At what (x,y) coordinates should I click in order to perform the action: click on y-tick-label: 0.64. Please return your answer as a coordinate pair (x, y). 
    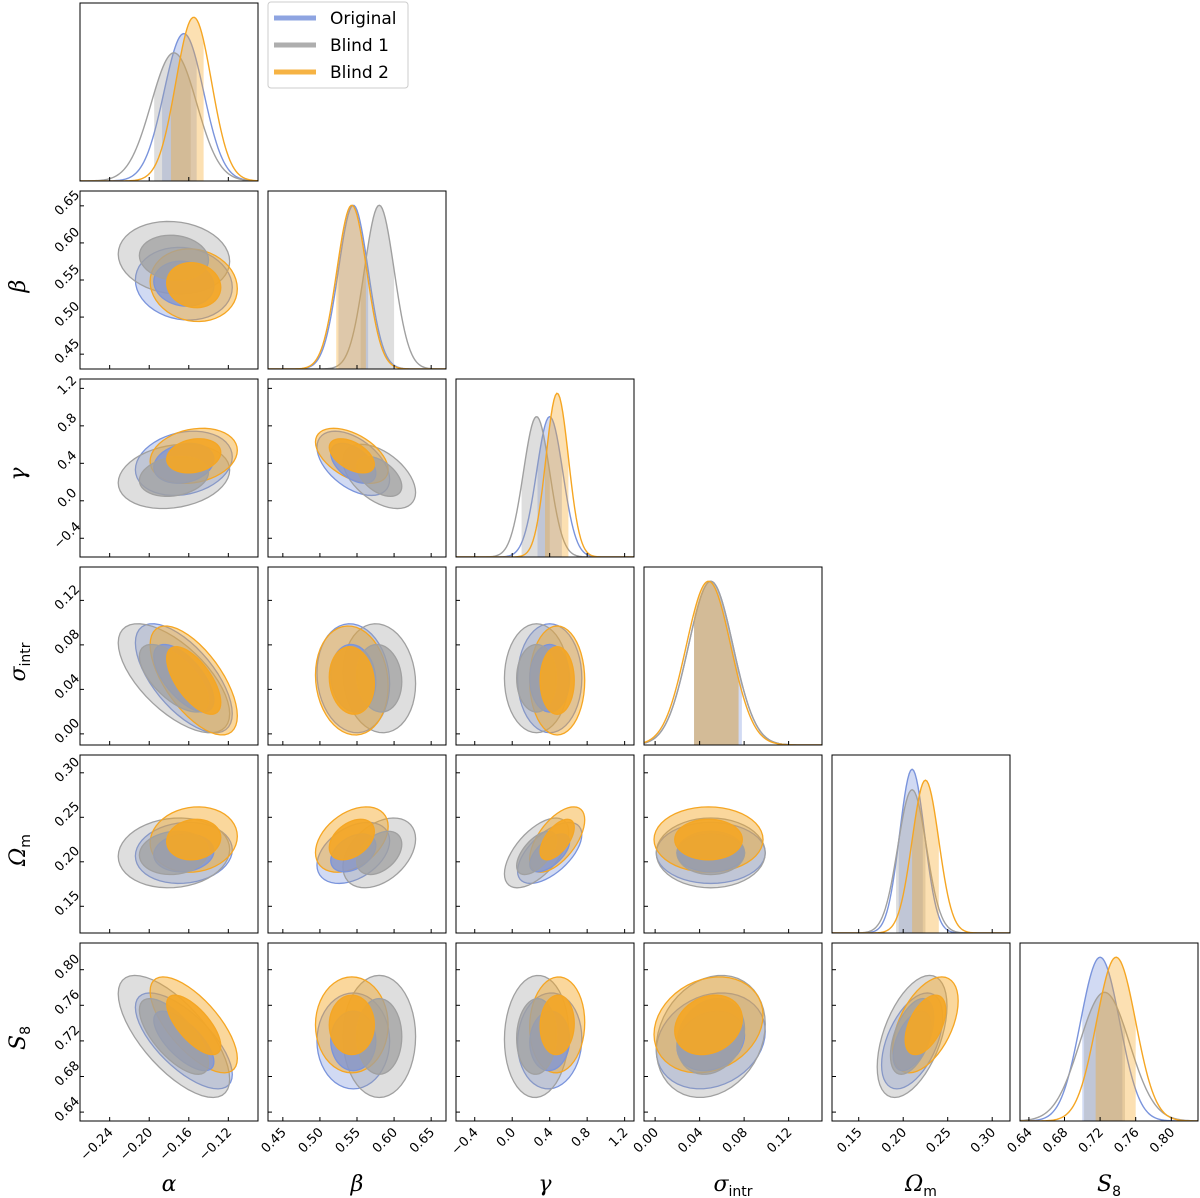
    Looking at the image, I should click on (67, 1109).